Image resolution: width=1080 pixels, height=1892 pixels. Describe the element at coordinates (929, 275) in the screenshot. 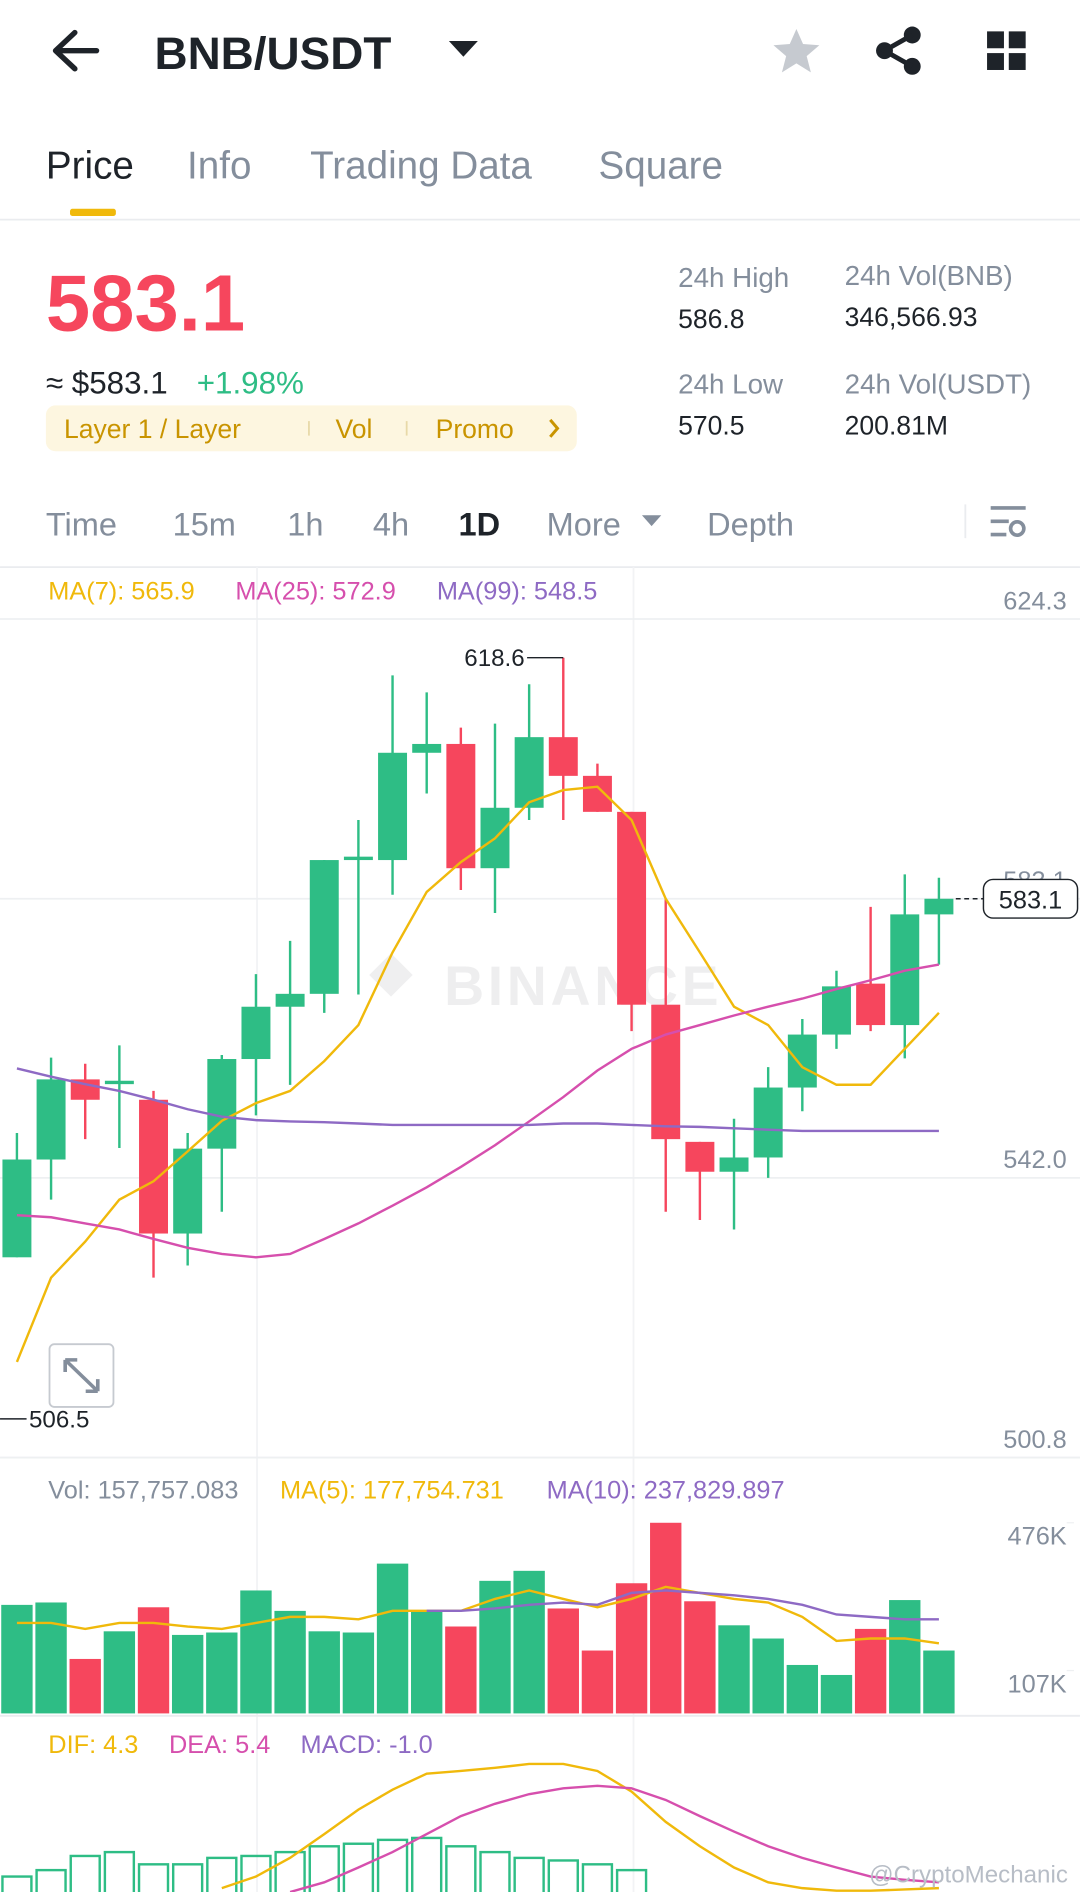

I see `stat-label: 24h Vol(BNB)` at that location.